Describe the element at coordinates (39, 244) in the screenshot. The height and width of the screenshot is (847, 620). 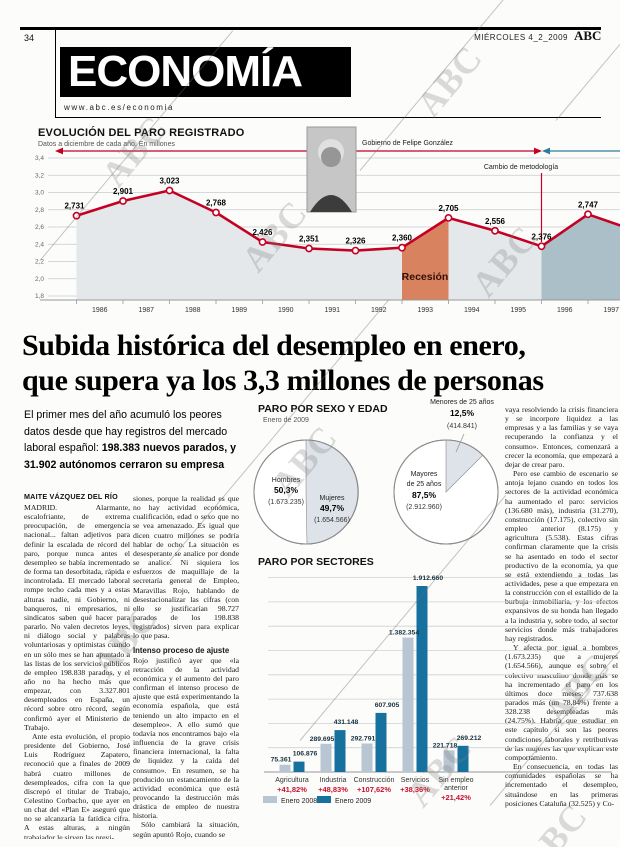
I see `svg-text: 2,4` at that location.